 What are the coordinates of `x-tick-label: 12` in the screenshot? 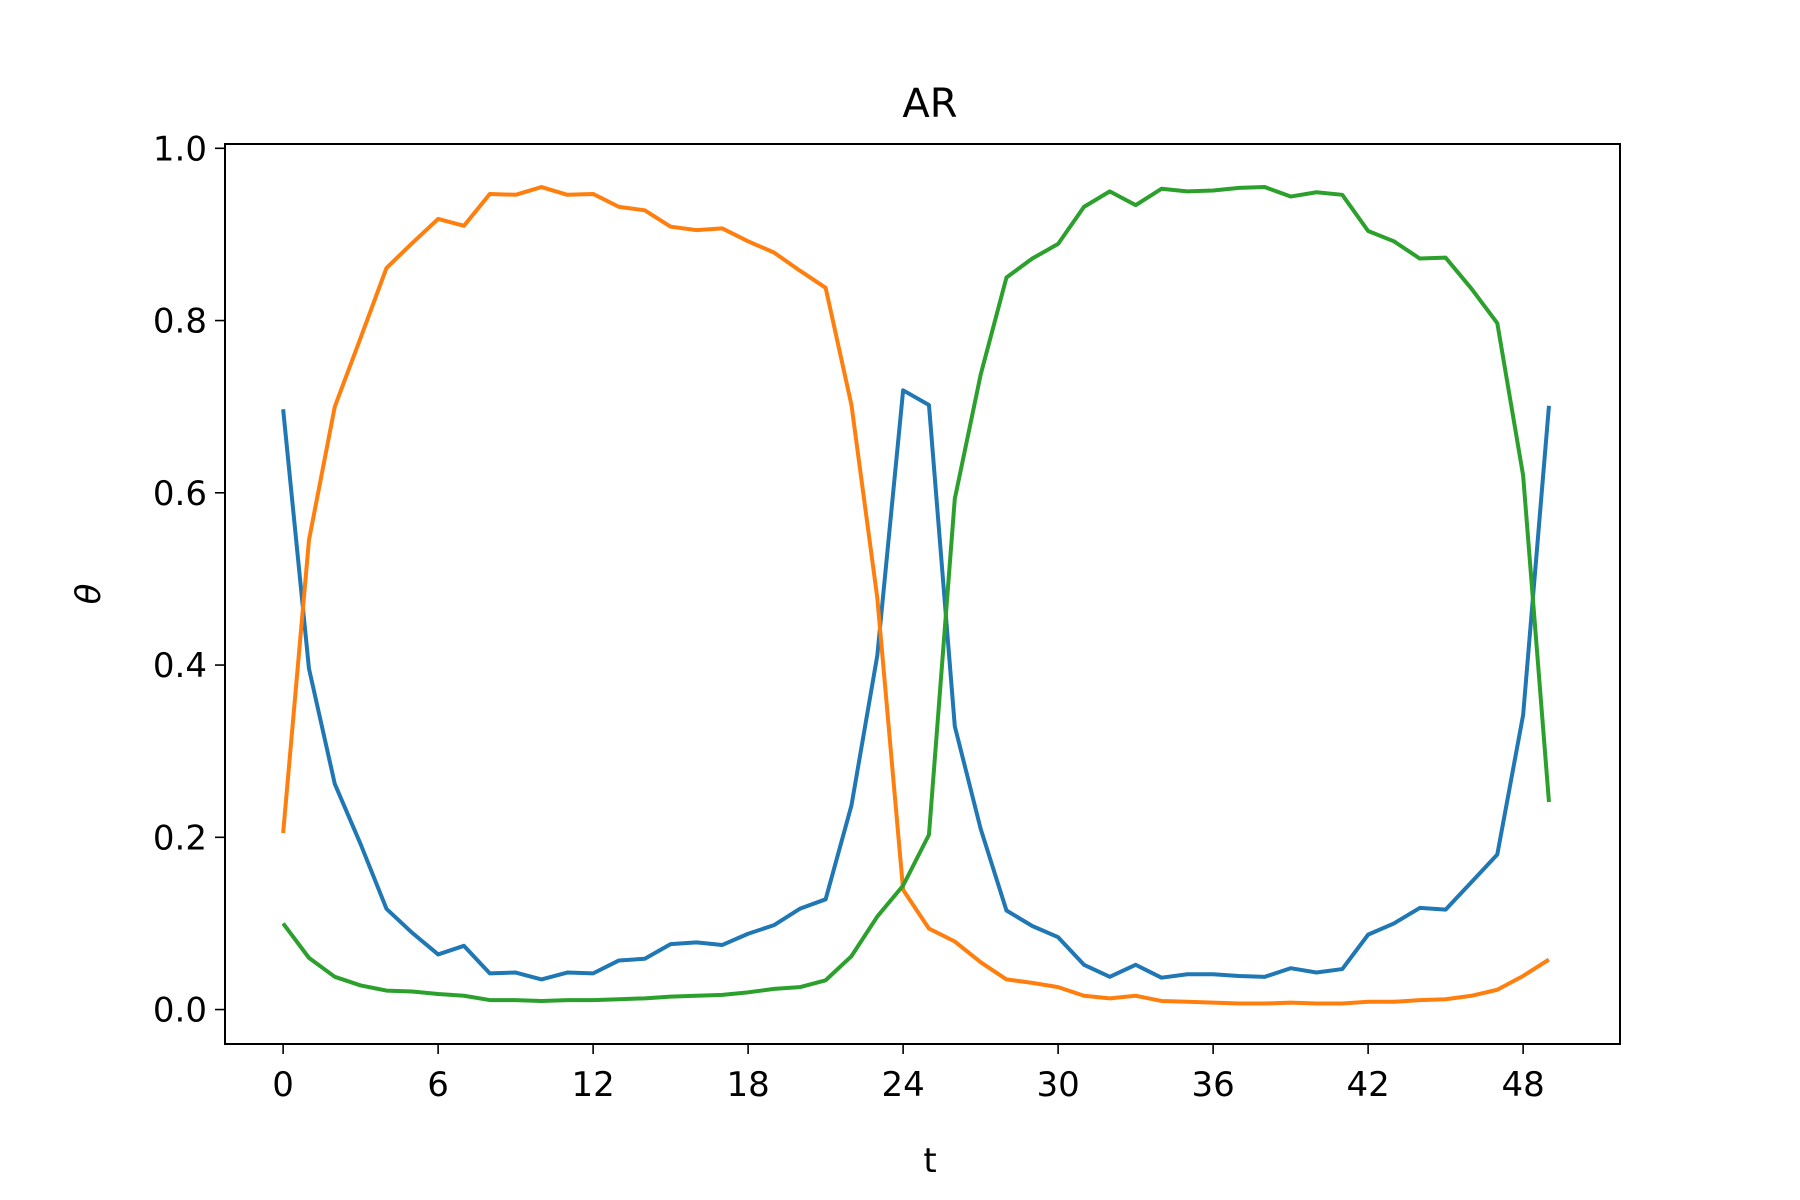 It's located at (592, 1085).